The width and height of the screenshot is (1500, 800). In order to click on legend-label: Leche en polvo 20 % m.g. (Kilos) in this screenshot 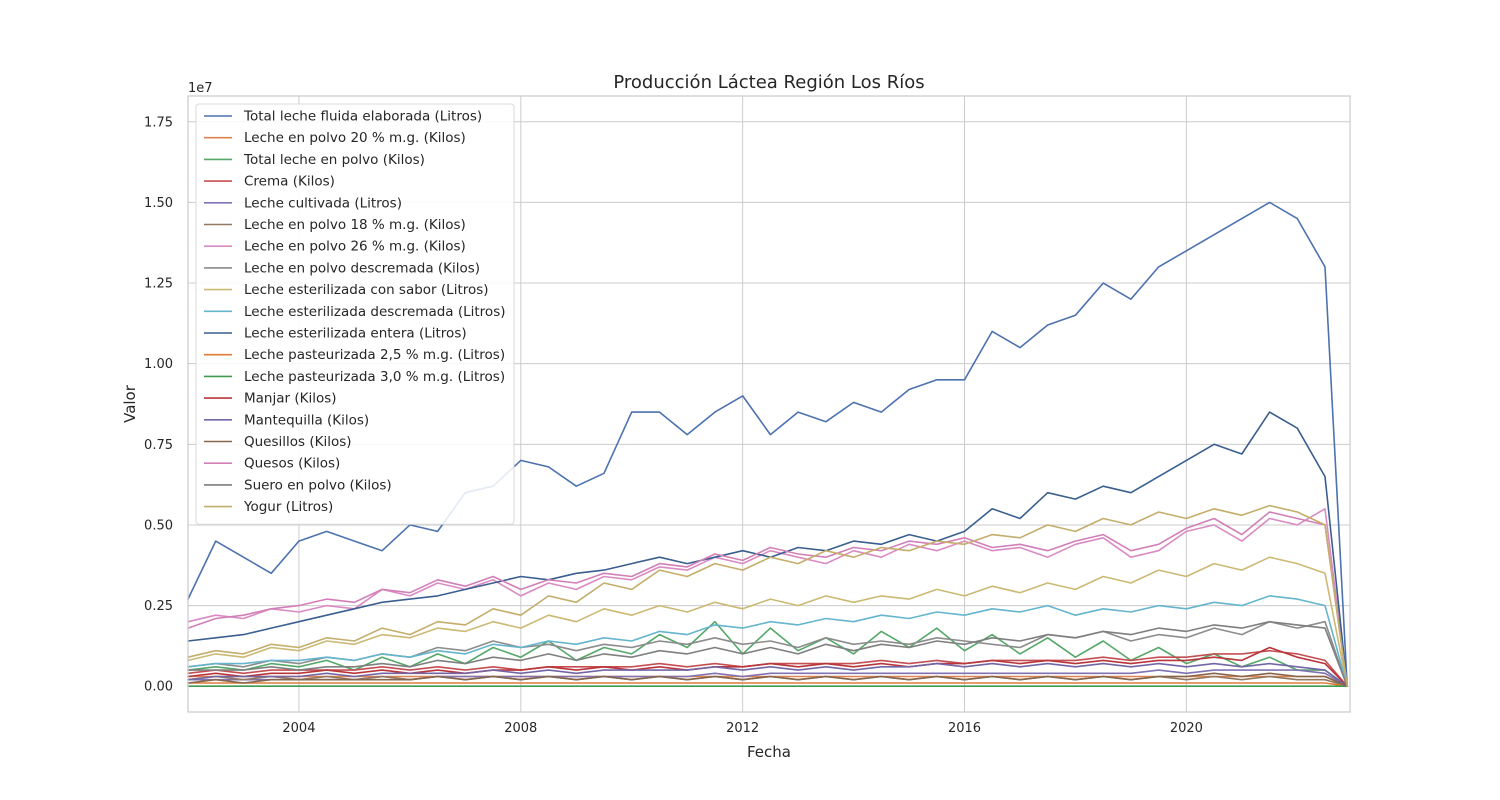, I will do `click(355, 138)`.